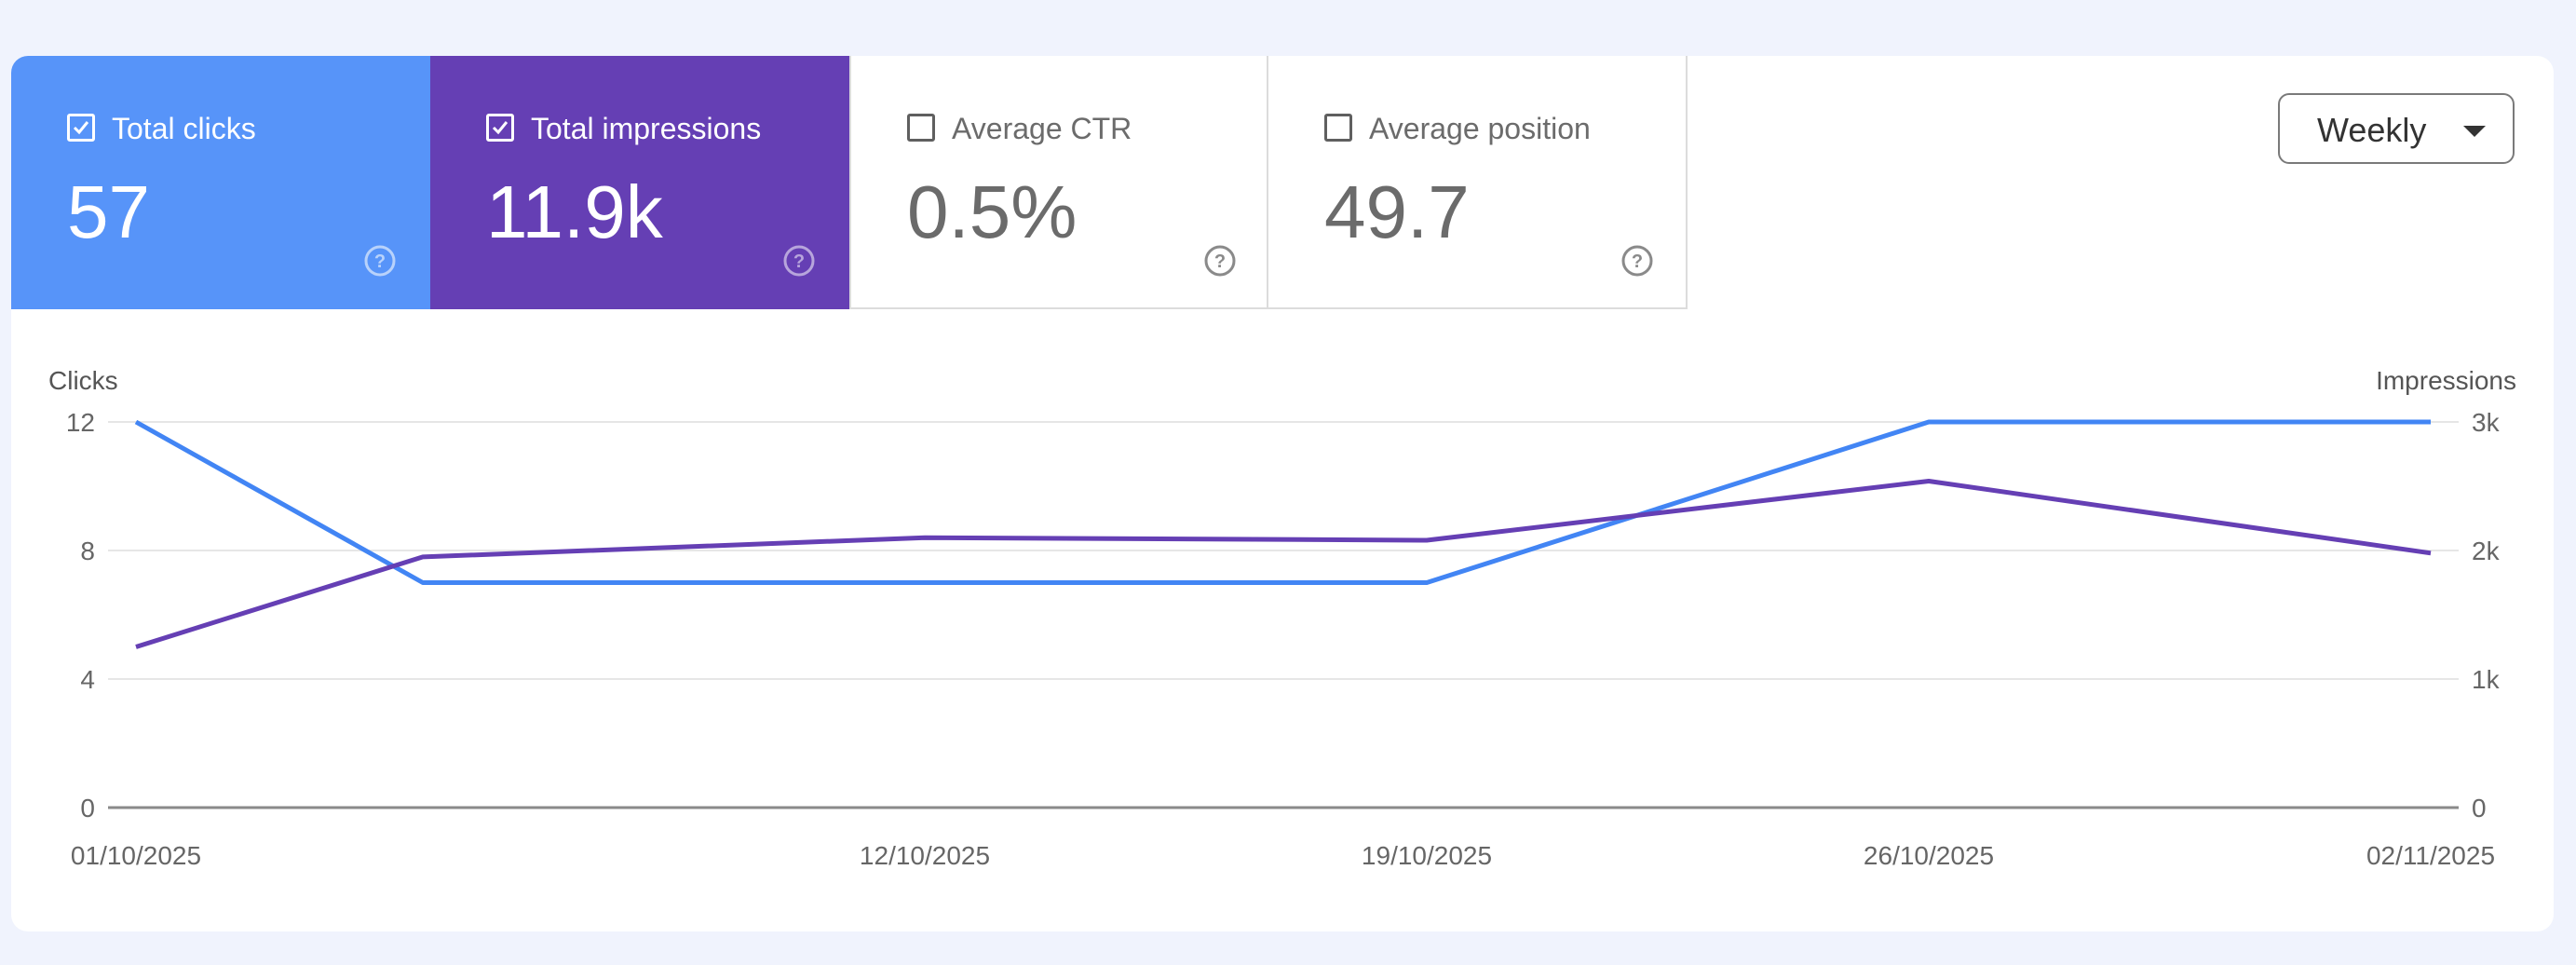  Describe the element at coordinates (2474, 131) in the screenshot. I see `chevron-down-icon` at that location.